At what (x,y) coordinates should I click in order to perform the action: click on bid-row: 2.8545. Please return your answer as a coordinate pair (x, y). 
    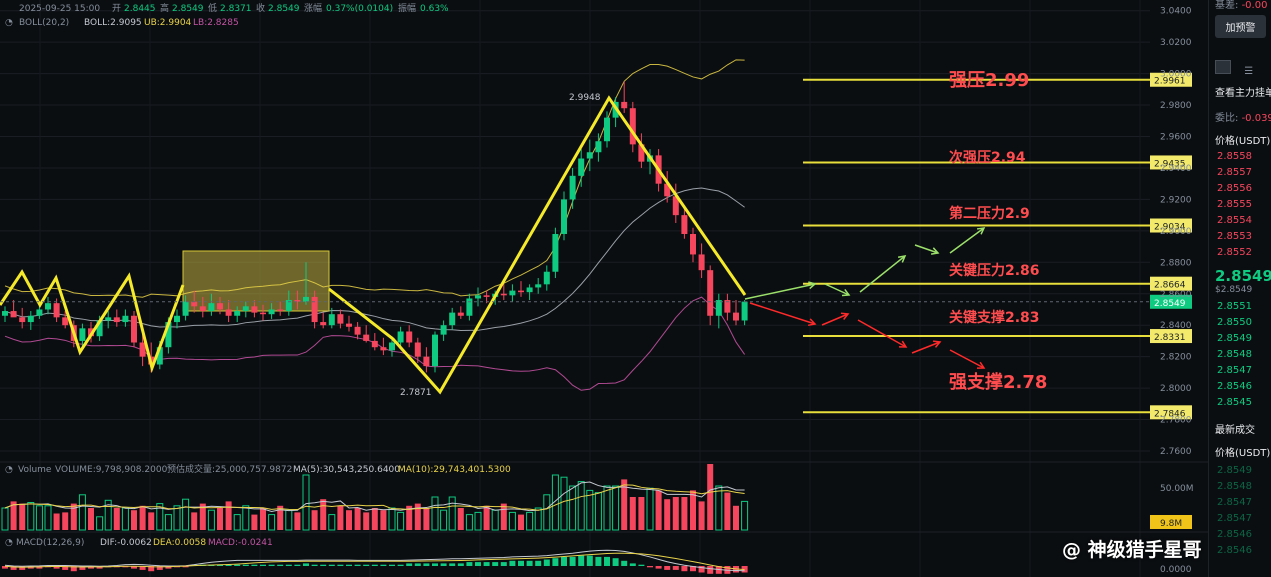
    Looking at the image, I should click on (1234, 402).